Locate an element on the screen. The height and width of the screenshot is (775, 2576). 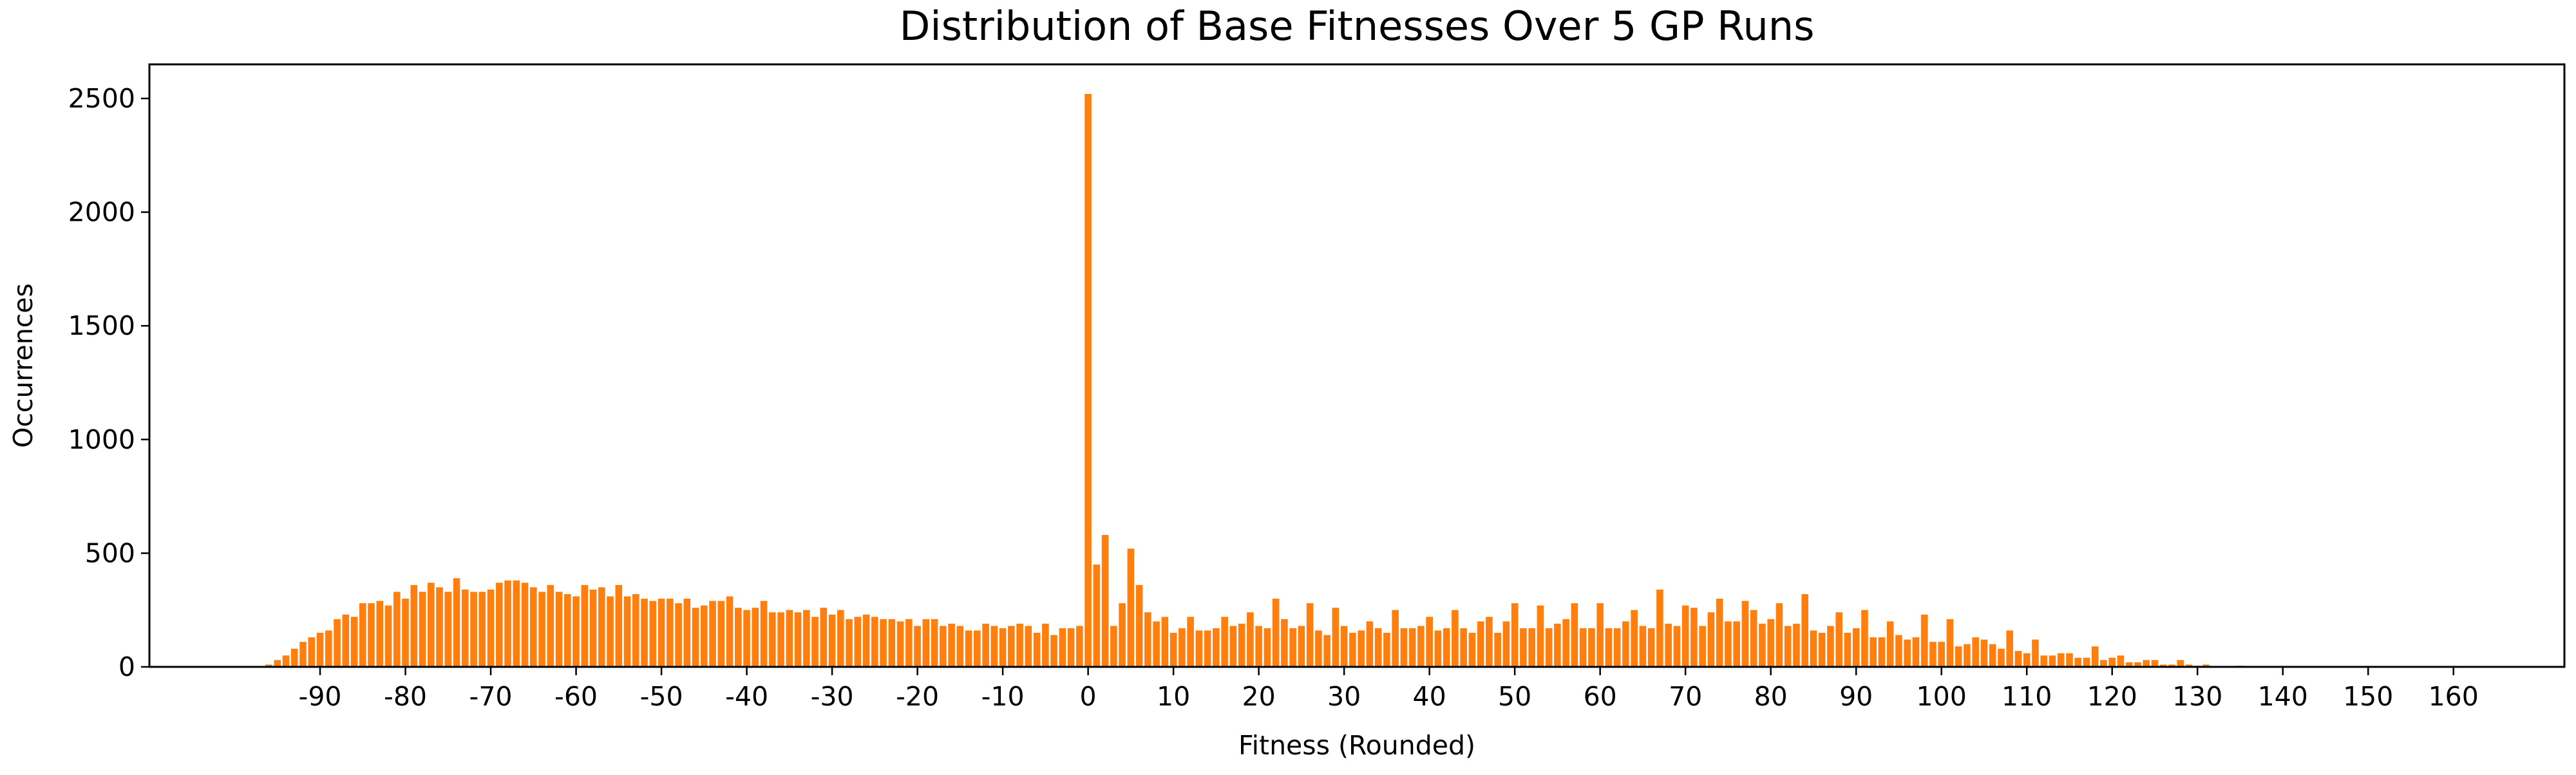
x-tick-label: 0 is located at coordinates (1089, 696).